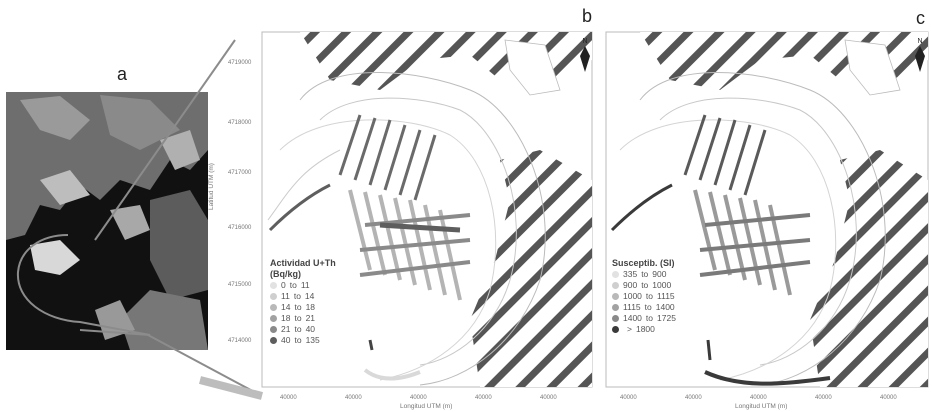 This screenshot has height=412, width=932. I want to click on panel-letter-c: c, so click(920, 18).